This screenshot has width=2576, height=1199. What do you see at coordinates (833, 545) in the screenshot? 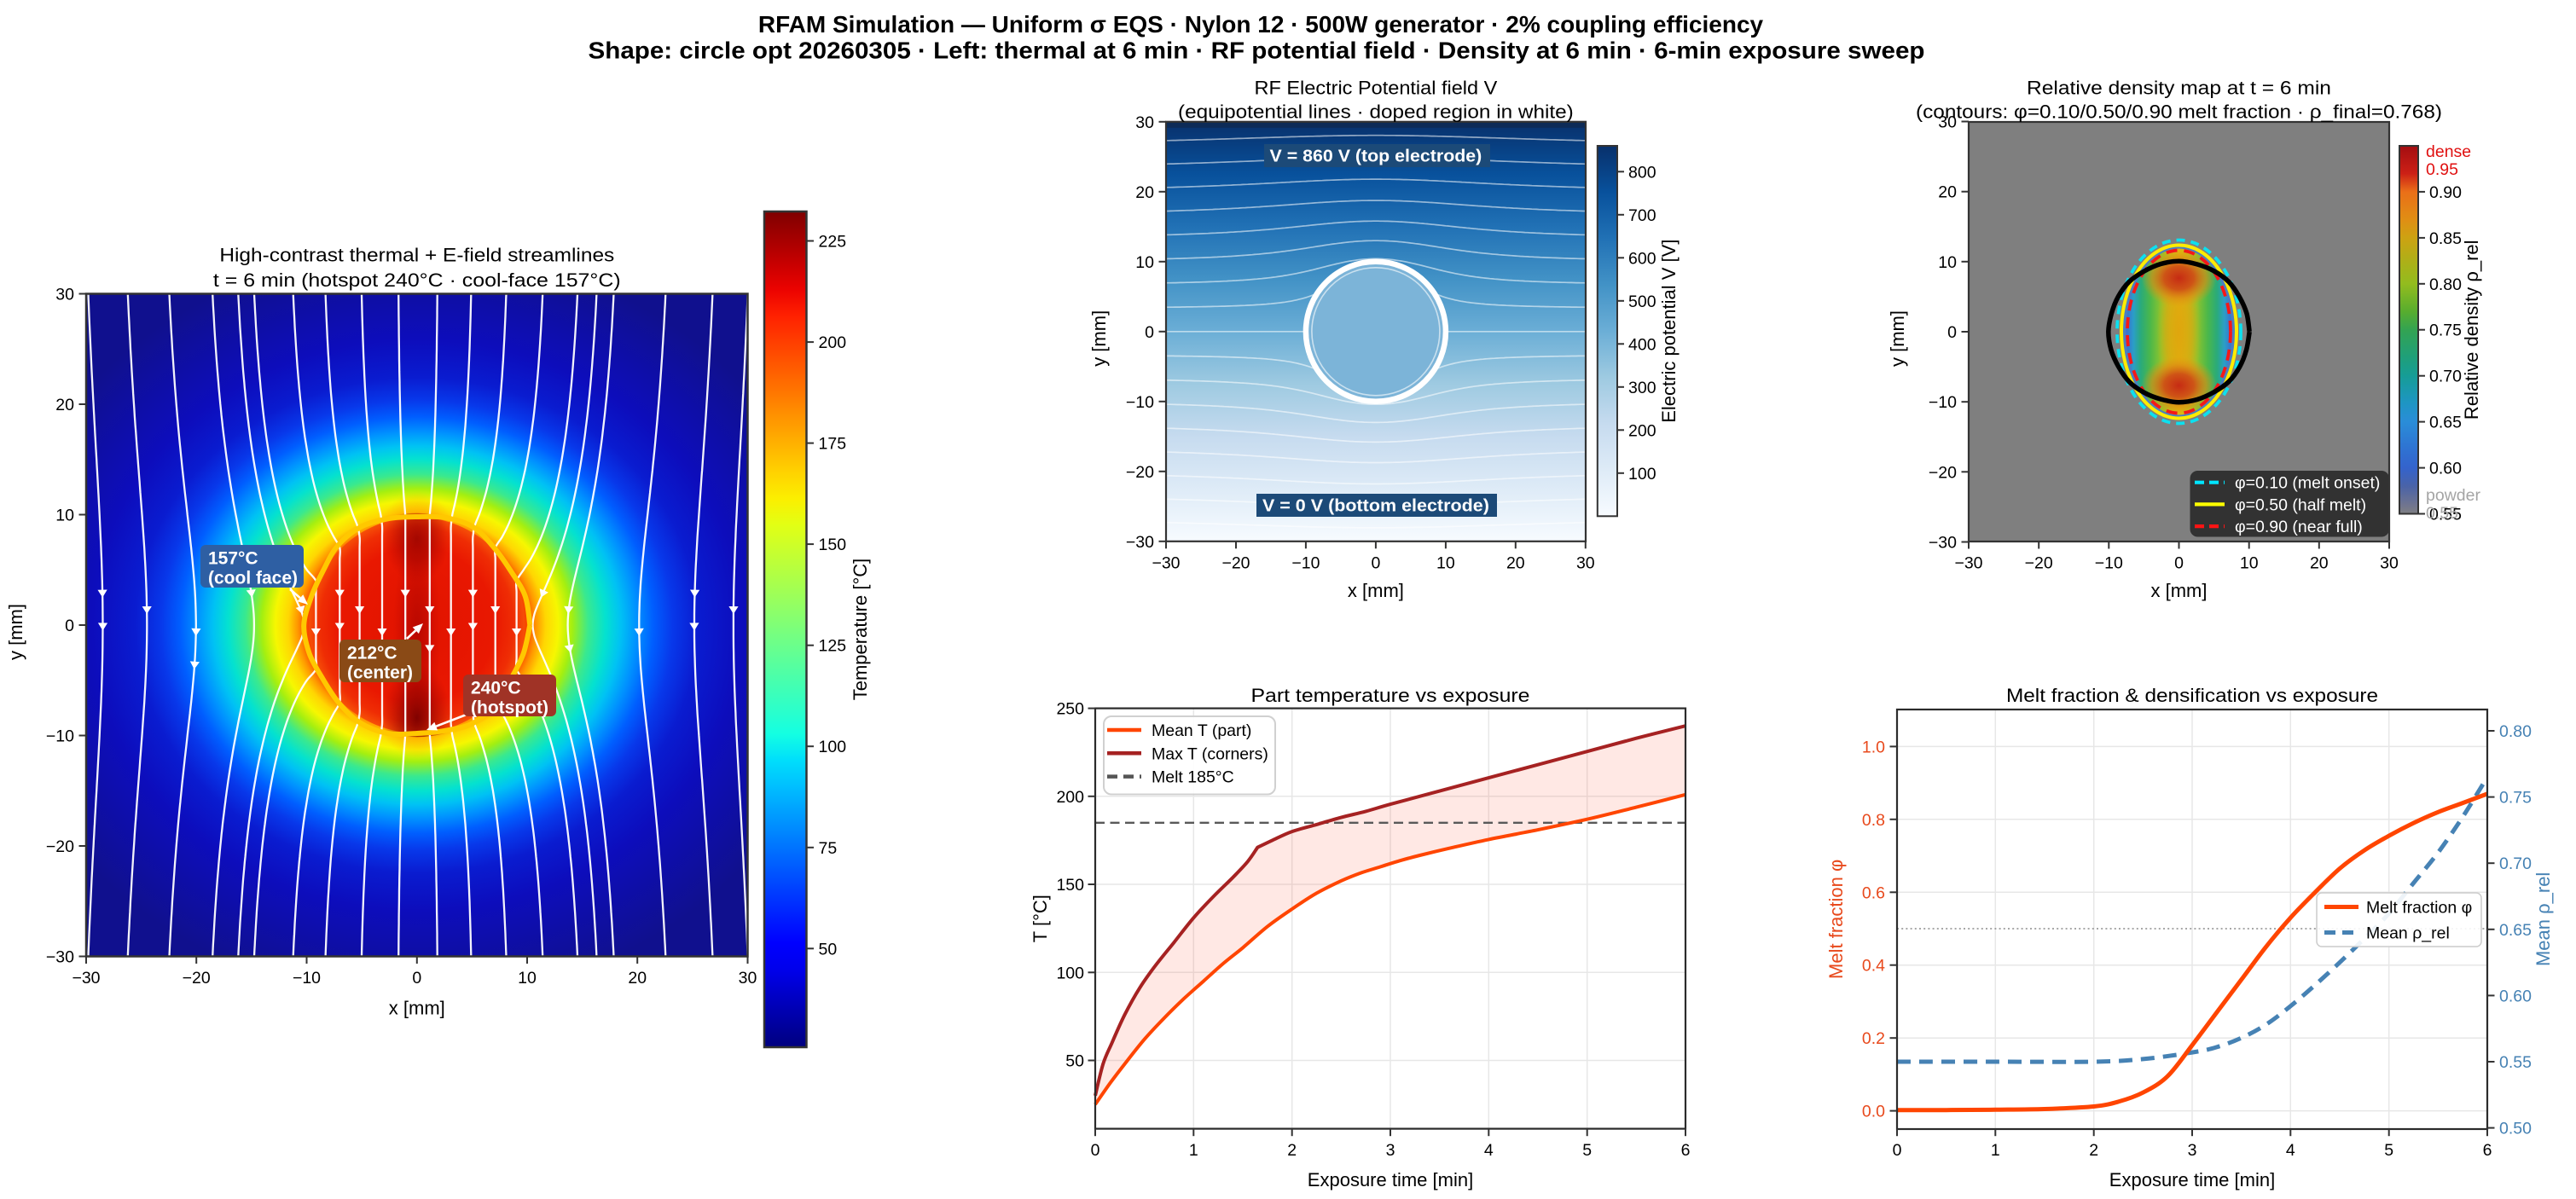
I see `svg-text: 150` at bounding box center [833, 545].